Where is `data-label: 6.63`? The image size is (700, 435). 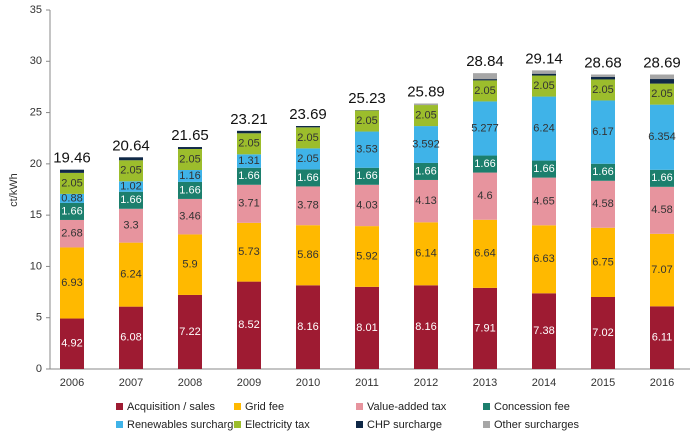
data-label: 6.63 is located at coordinates (543, 259).